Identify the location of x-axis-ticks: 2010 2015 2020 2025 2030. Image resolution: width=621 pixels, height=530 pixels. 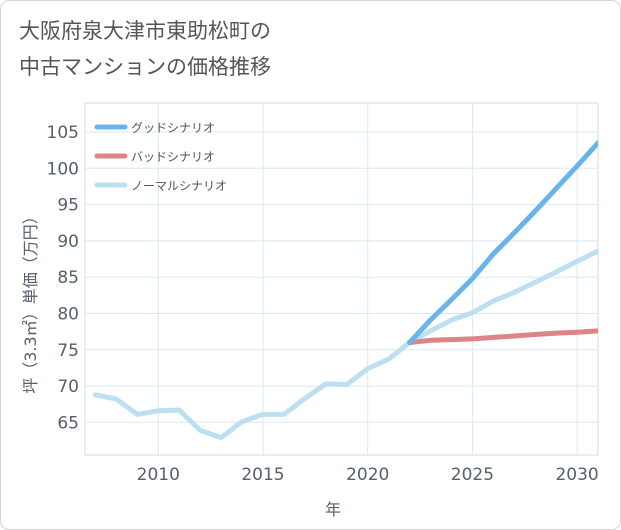
(368, 475).